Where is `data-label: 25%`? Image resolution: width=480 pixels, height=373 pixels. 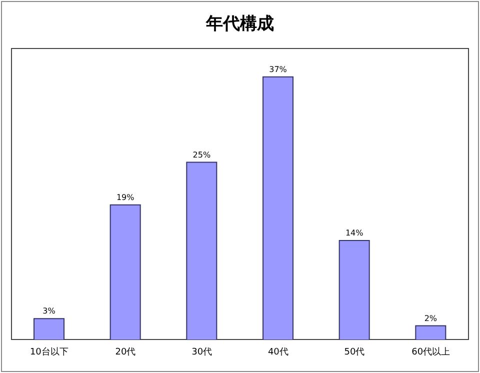 data-label: 25% is located at coordinates (201, 155).